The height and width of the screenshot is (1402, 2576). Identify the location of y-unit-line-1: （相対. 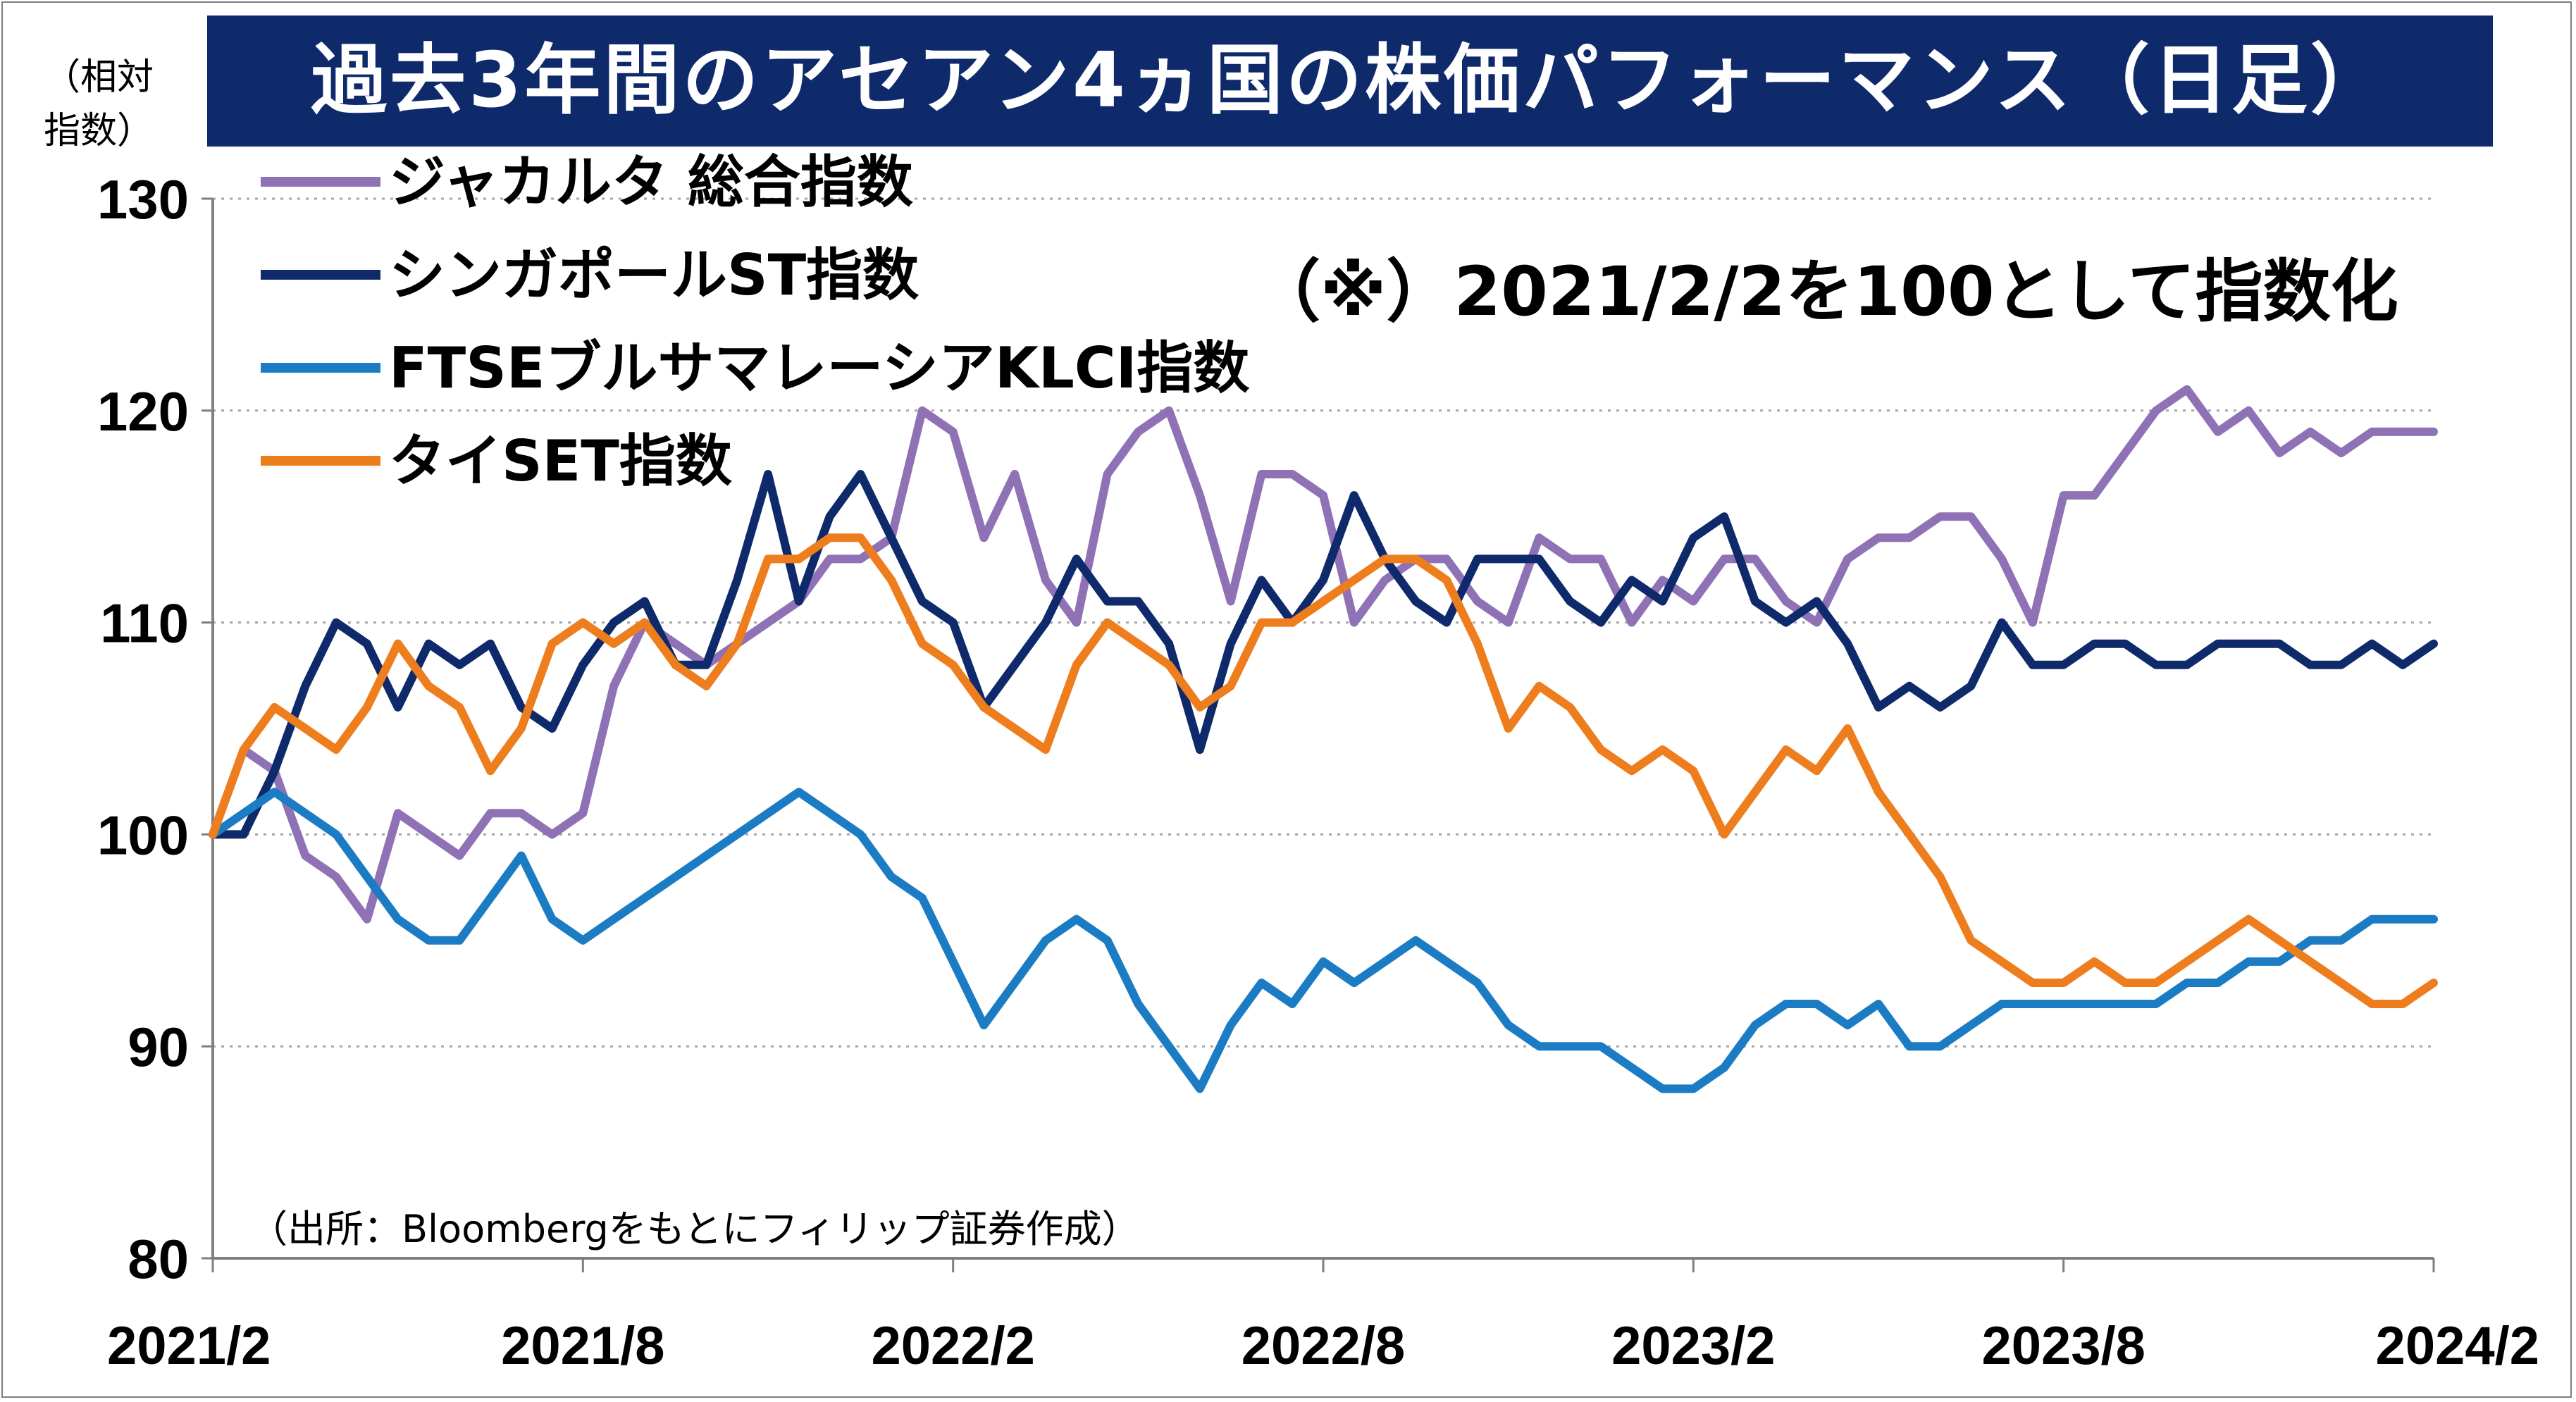
(99, 77).